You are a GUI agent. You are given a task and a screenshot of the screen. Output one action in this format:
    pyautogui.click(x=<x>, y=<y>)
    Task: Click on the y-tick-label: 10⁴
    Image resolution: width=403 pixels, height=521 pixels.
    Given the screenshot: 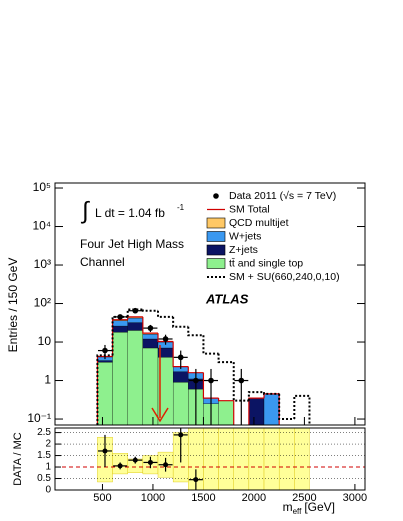 What is the action you would take?
    pyautogui.click(x=41, y=226)
    